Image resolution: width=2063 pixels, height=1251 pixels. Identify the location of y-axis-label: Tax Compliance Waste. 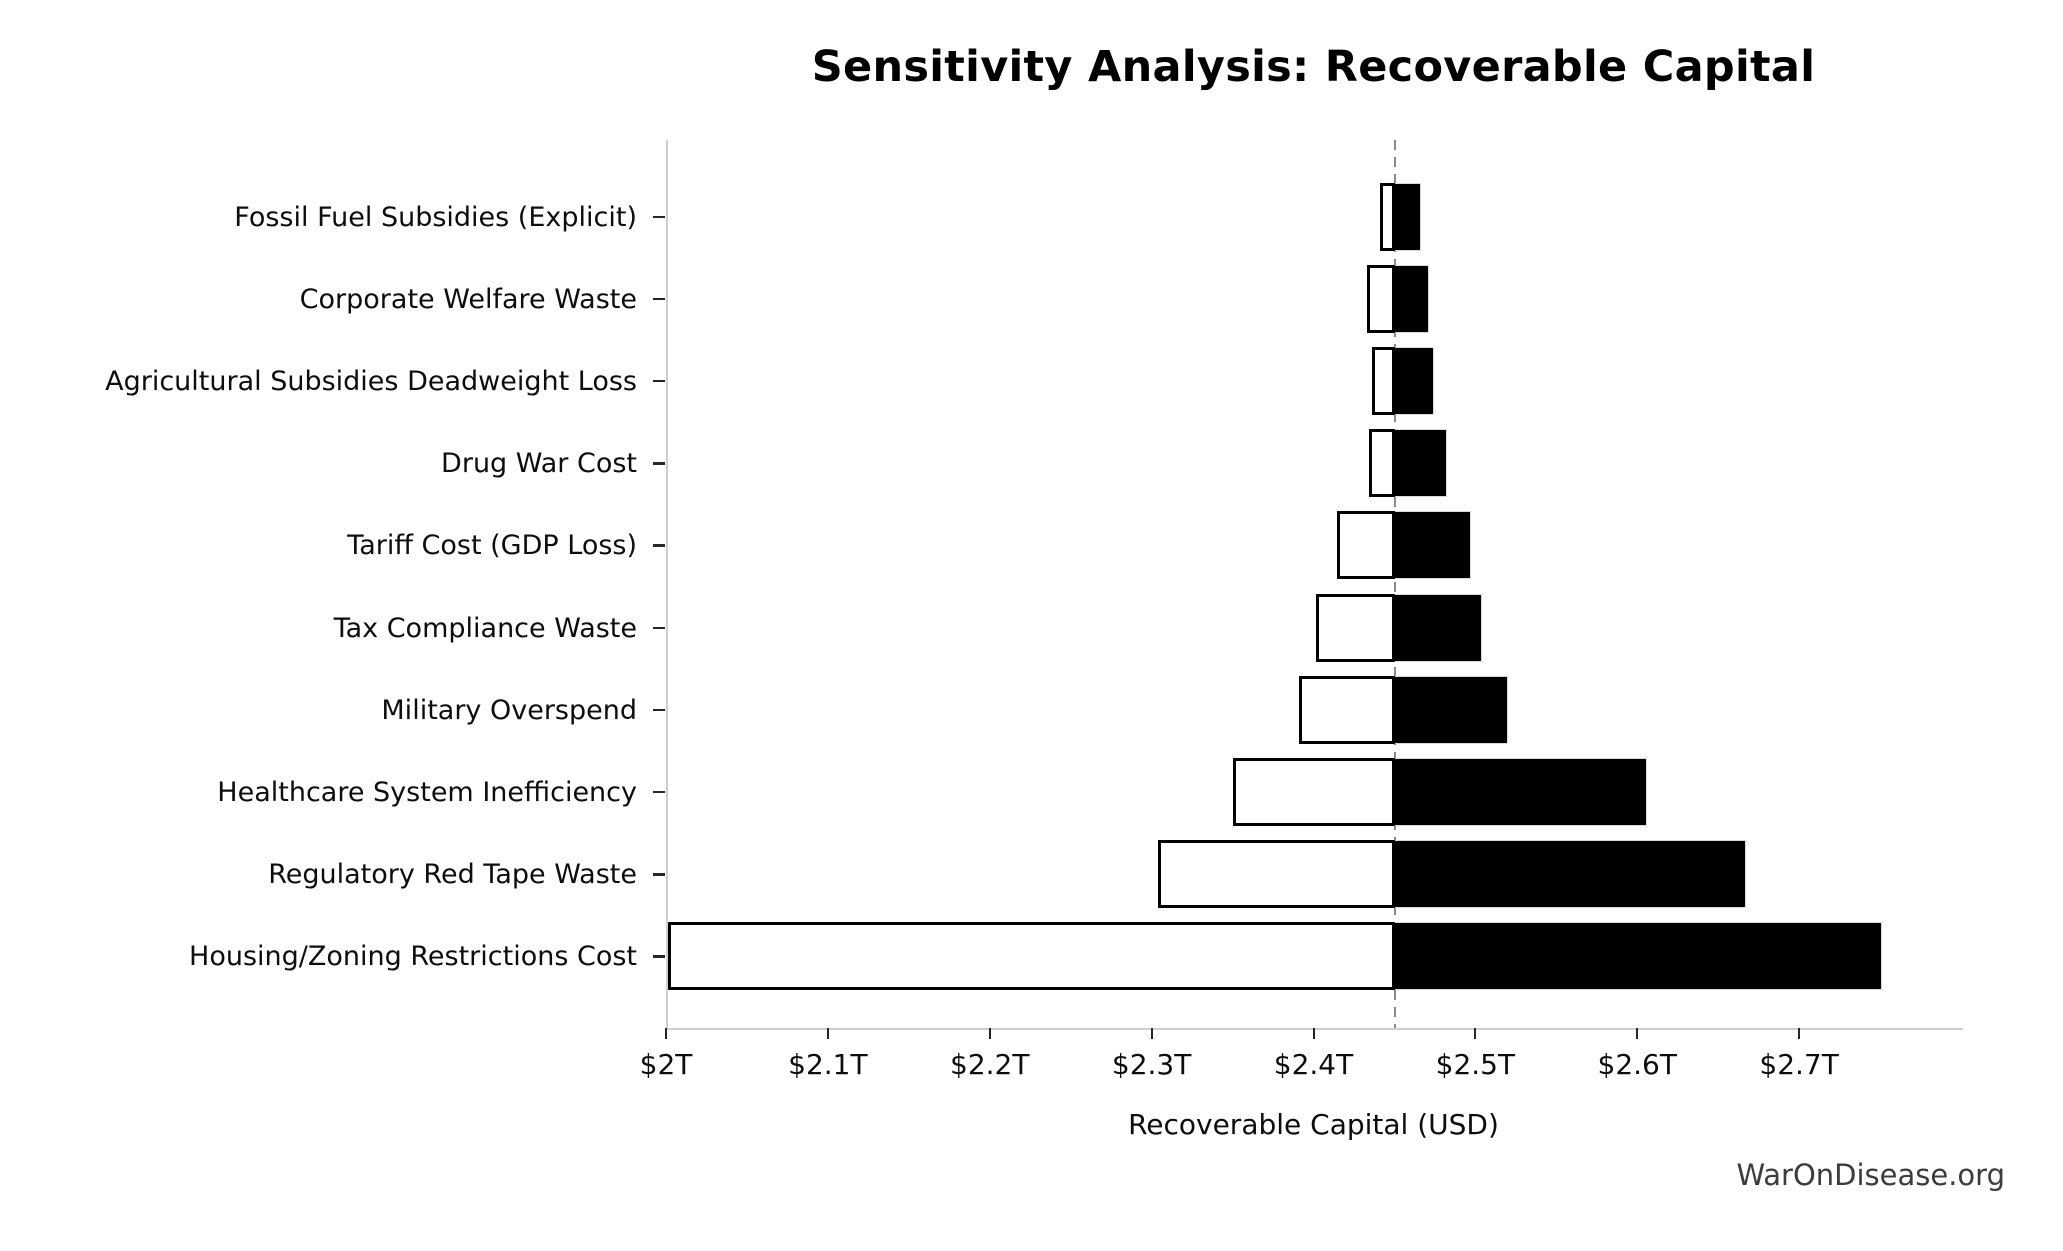
(485, 628).